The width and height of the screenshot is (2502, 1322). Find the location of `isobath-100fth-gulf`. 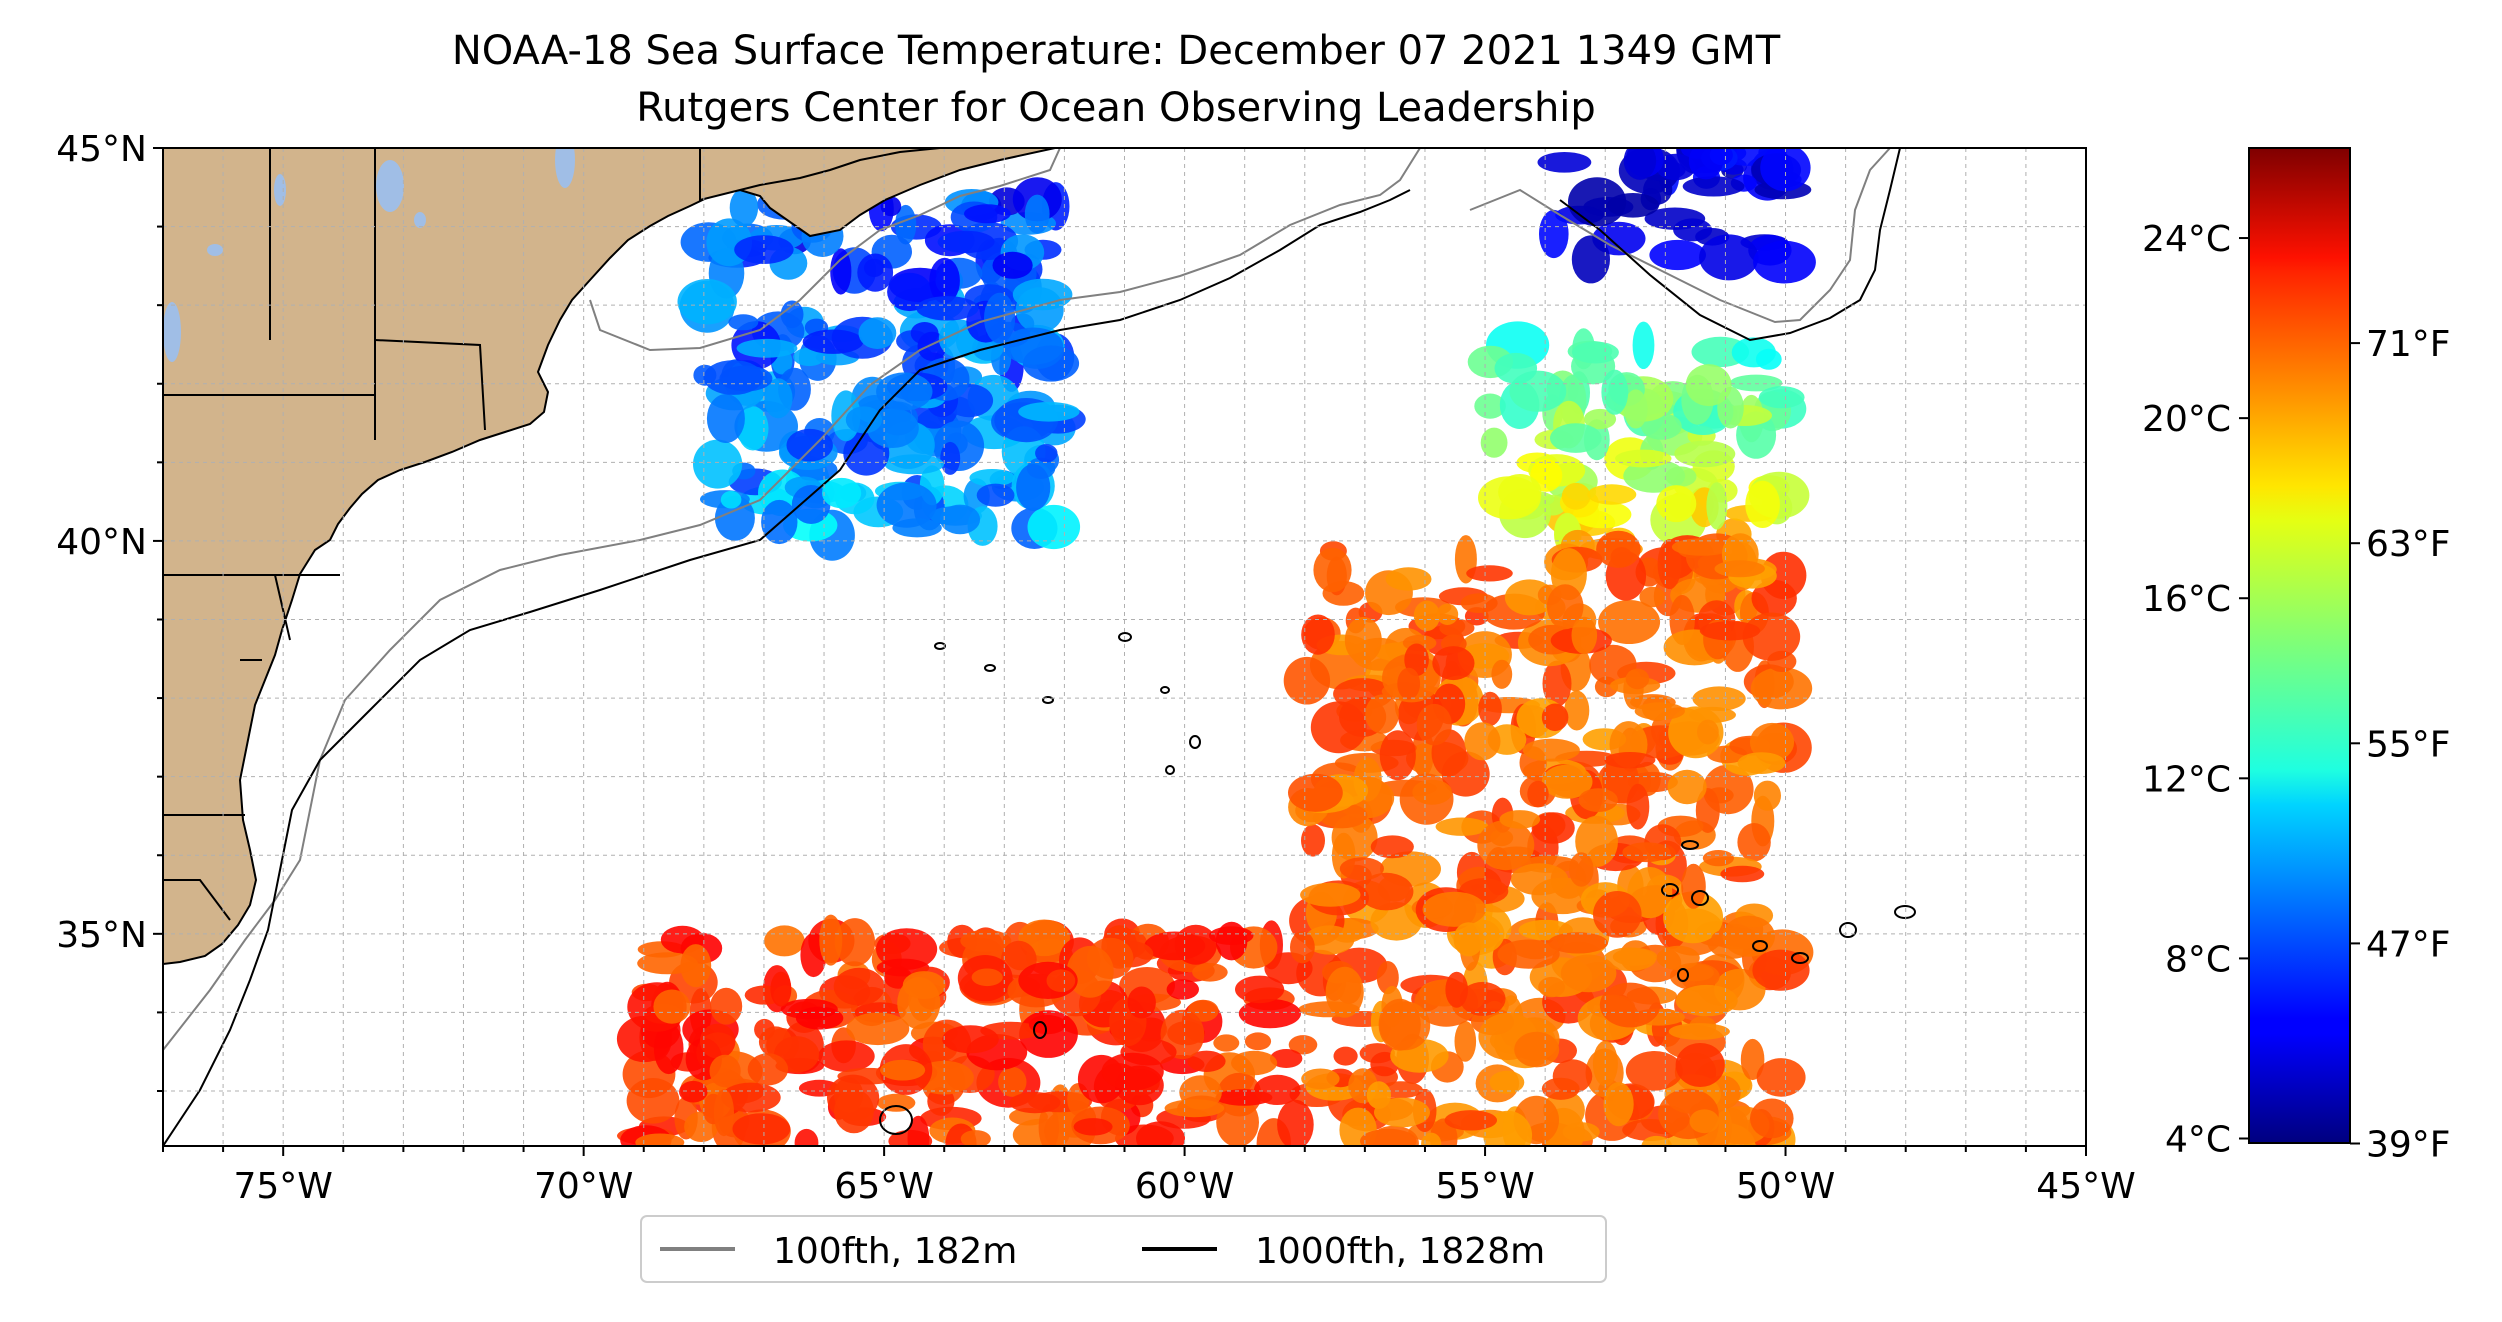

isobath-100fth-gulf is located at coordinates (825, 250).